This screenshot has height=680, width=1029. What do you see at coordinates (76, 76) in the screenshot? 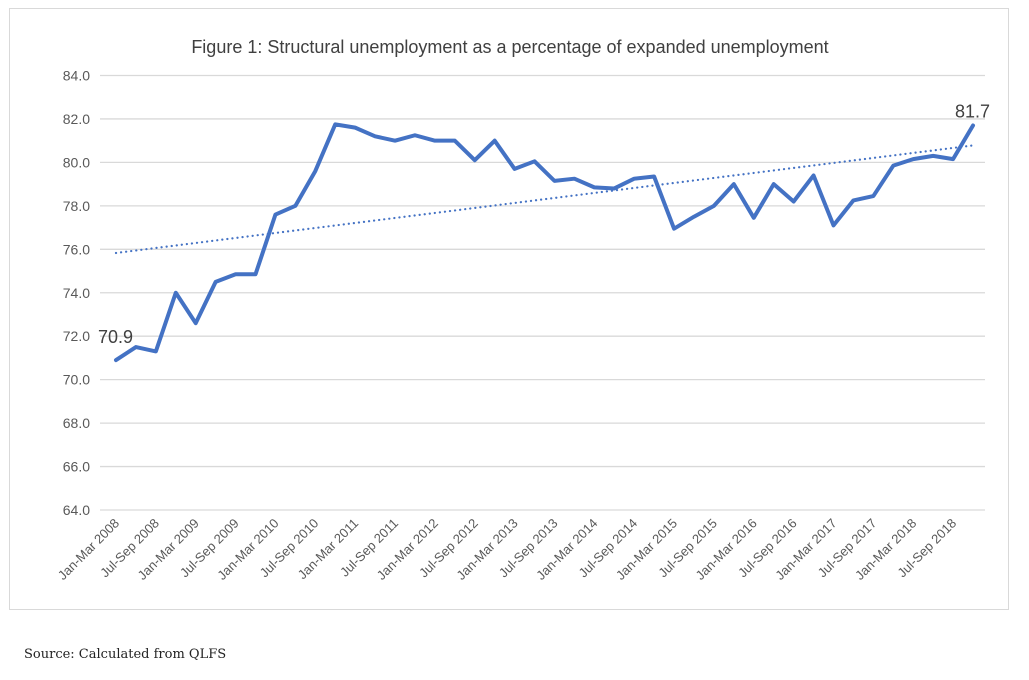
I see `y-tick-label: 84.0` at bounding box center [76, 76].